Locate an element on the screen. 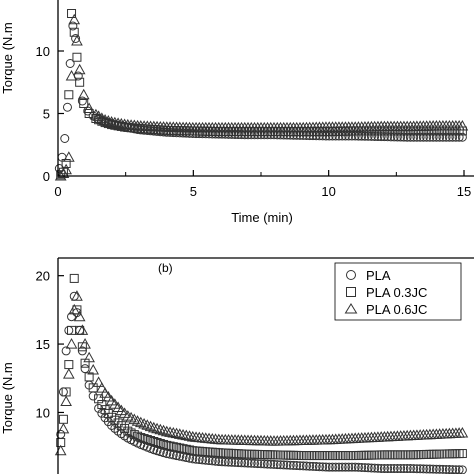  panel-b-legend: PLA PLA 0.3JC PLA 0.6JC is located at coordinates (398, 291).